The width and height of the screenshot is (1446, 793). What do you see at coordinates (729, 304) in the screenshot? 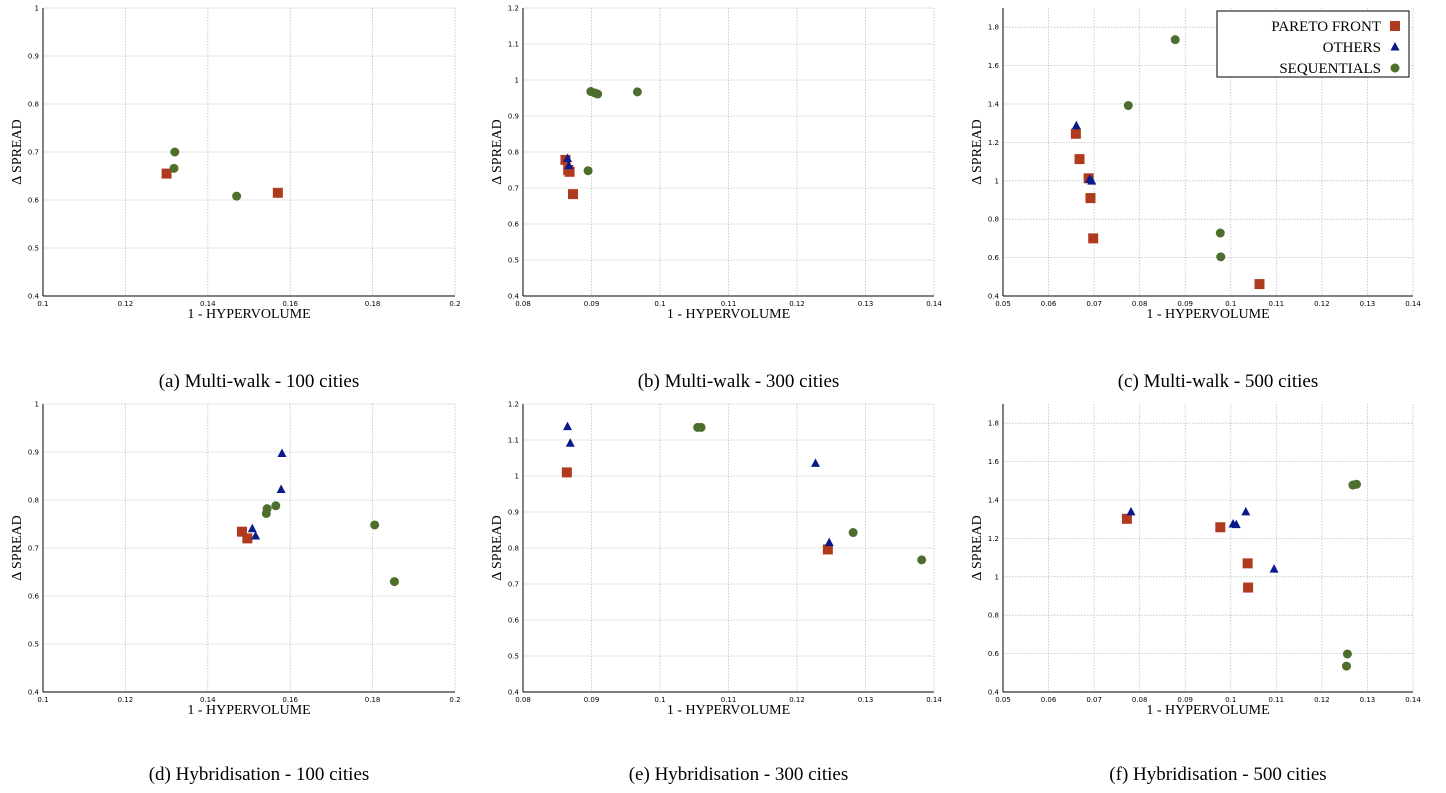
I see `x-tick-label: 0.11` at bounding box center [729, 304].